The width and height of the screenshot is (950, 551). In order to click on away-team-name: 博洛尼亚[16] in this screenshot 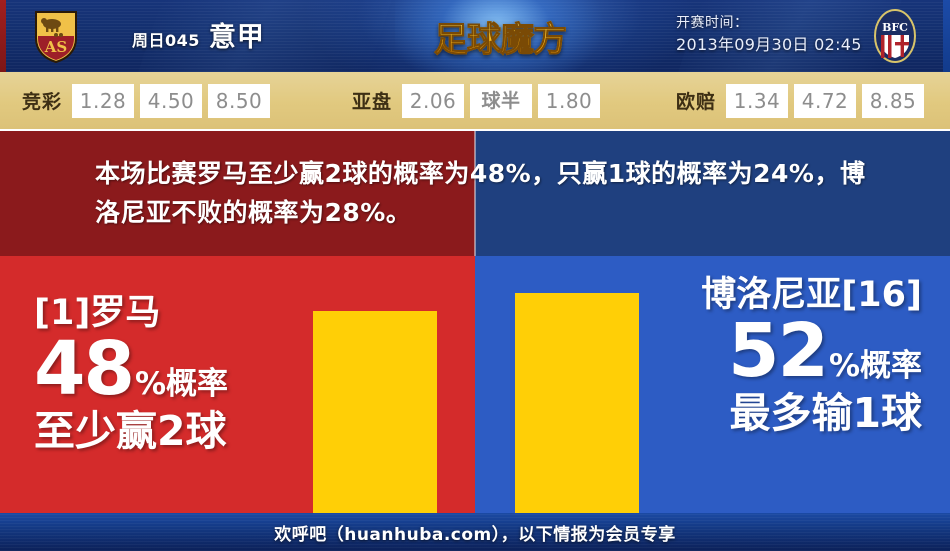, I will do `click(811, 295)`.